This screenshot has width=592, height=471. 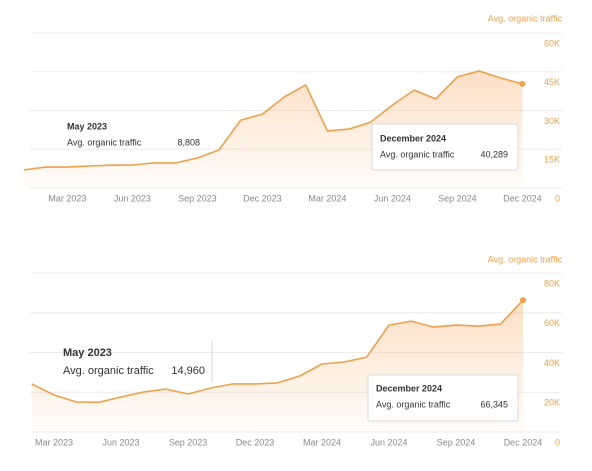 I want to click on y-tick-label: 30K, so click(x=552, y=121).